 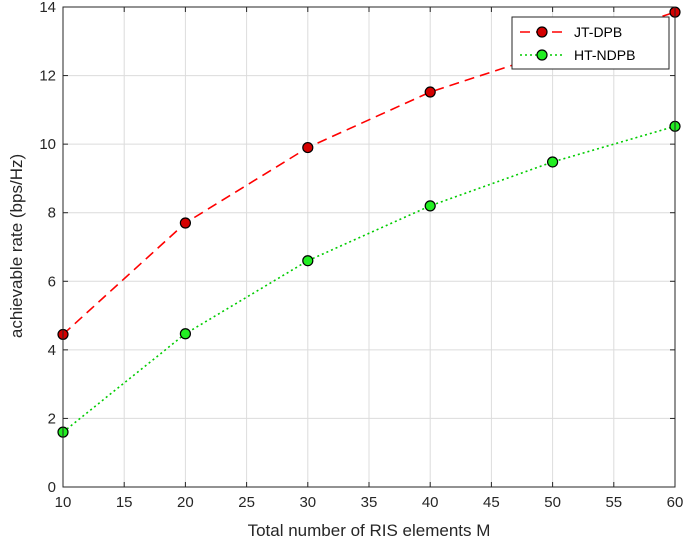 I want to click on x-tick-label: 60, so click(x=675, y=502).